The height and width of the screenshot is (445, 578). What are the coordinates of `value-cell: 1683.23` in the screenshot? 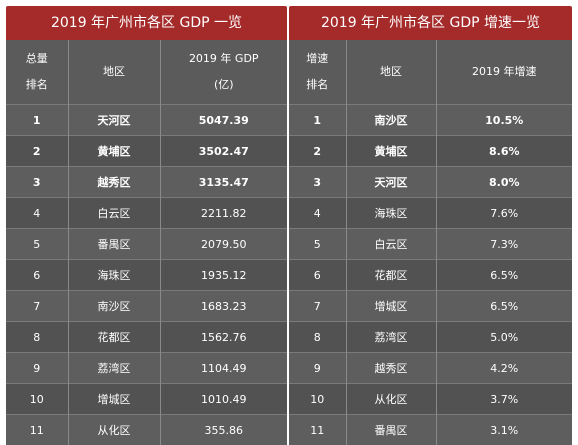 It's located at (223, 306).